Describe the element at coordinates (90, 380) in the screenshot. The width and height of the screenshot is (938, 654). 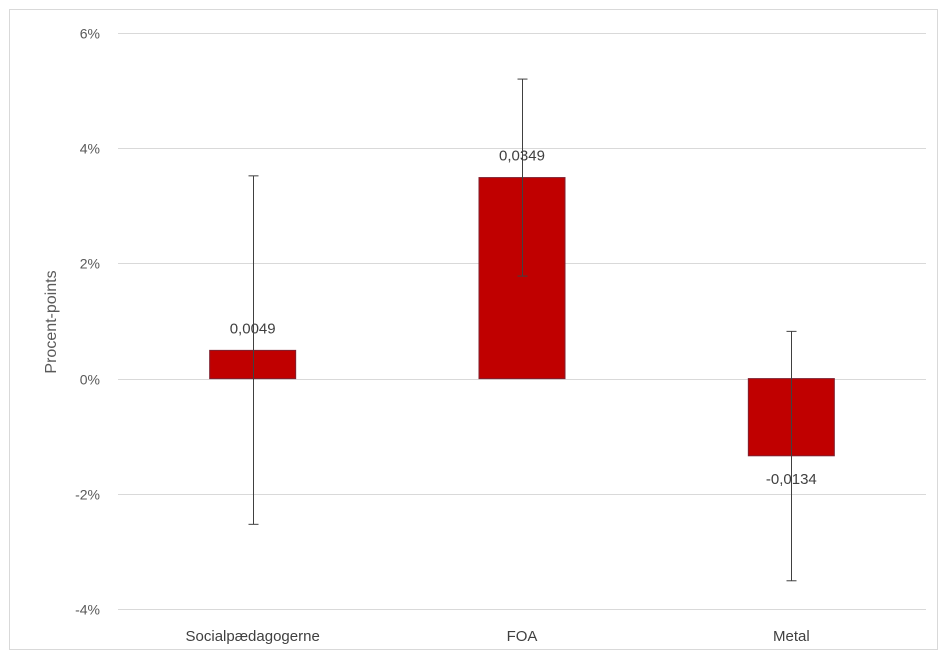
I see `y-tick-label: 0%` at that location.